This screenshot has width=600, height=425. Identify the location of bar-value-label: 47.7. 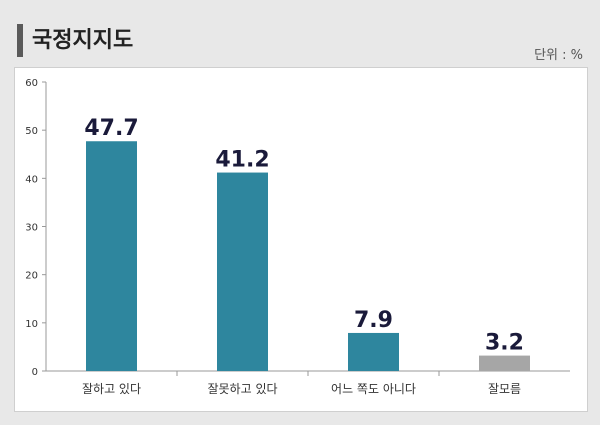
(111, 128).